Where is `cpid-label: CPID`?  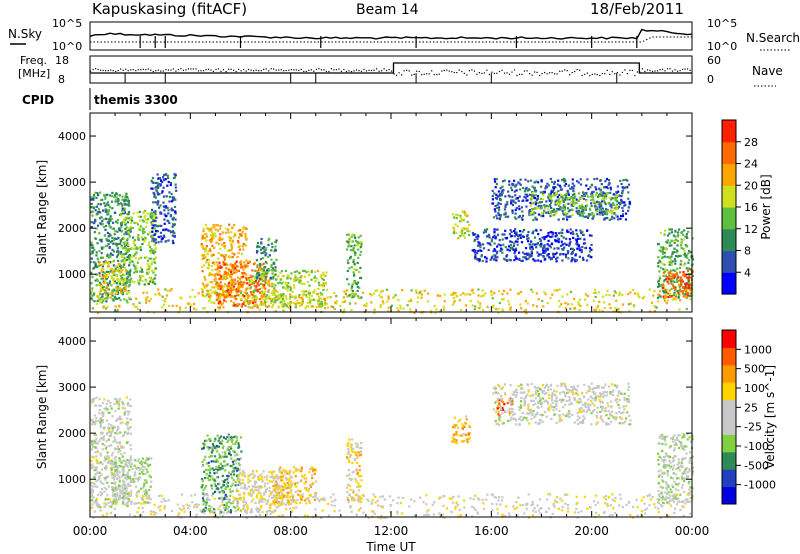 cpid-label: CPID is located at coordinates (38, 100).